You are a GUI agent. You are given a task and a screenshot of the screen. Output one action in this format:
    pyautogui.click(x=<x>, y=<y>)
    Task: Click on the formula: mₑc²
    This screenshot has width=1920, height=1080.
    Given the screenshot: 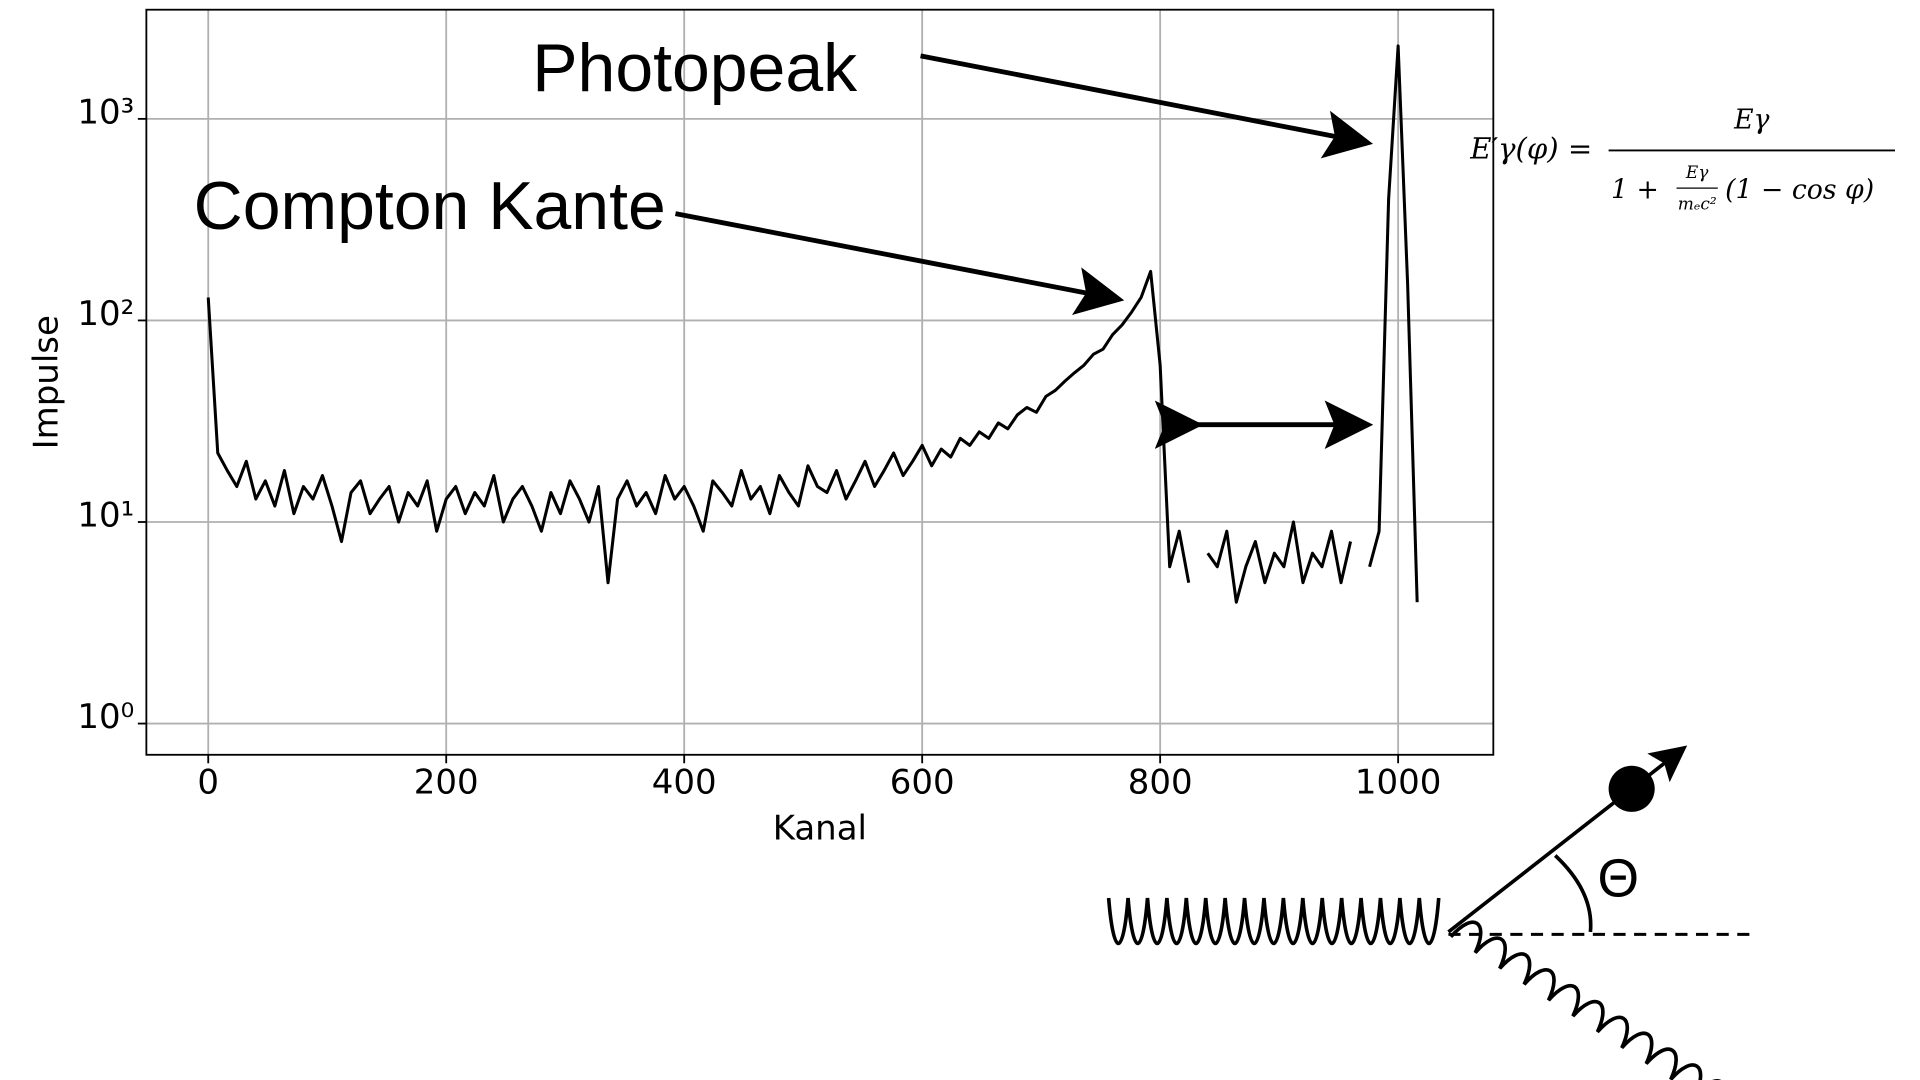 What is the action you would take?
    pyautogui.click(x=1697, y=205)
    